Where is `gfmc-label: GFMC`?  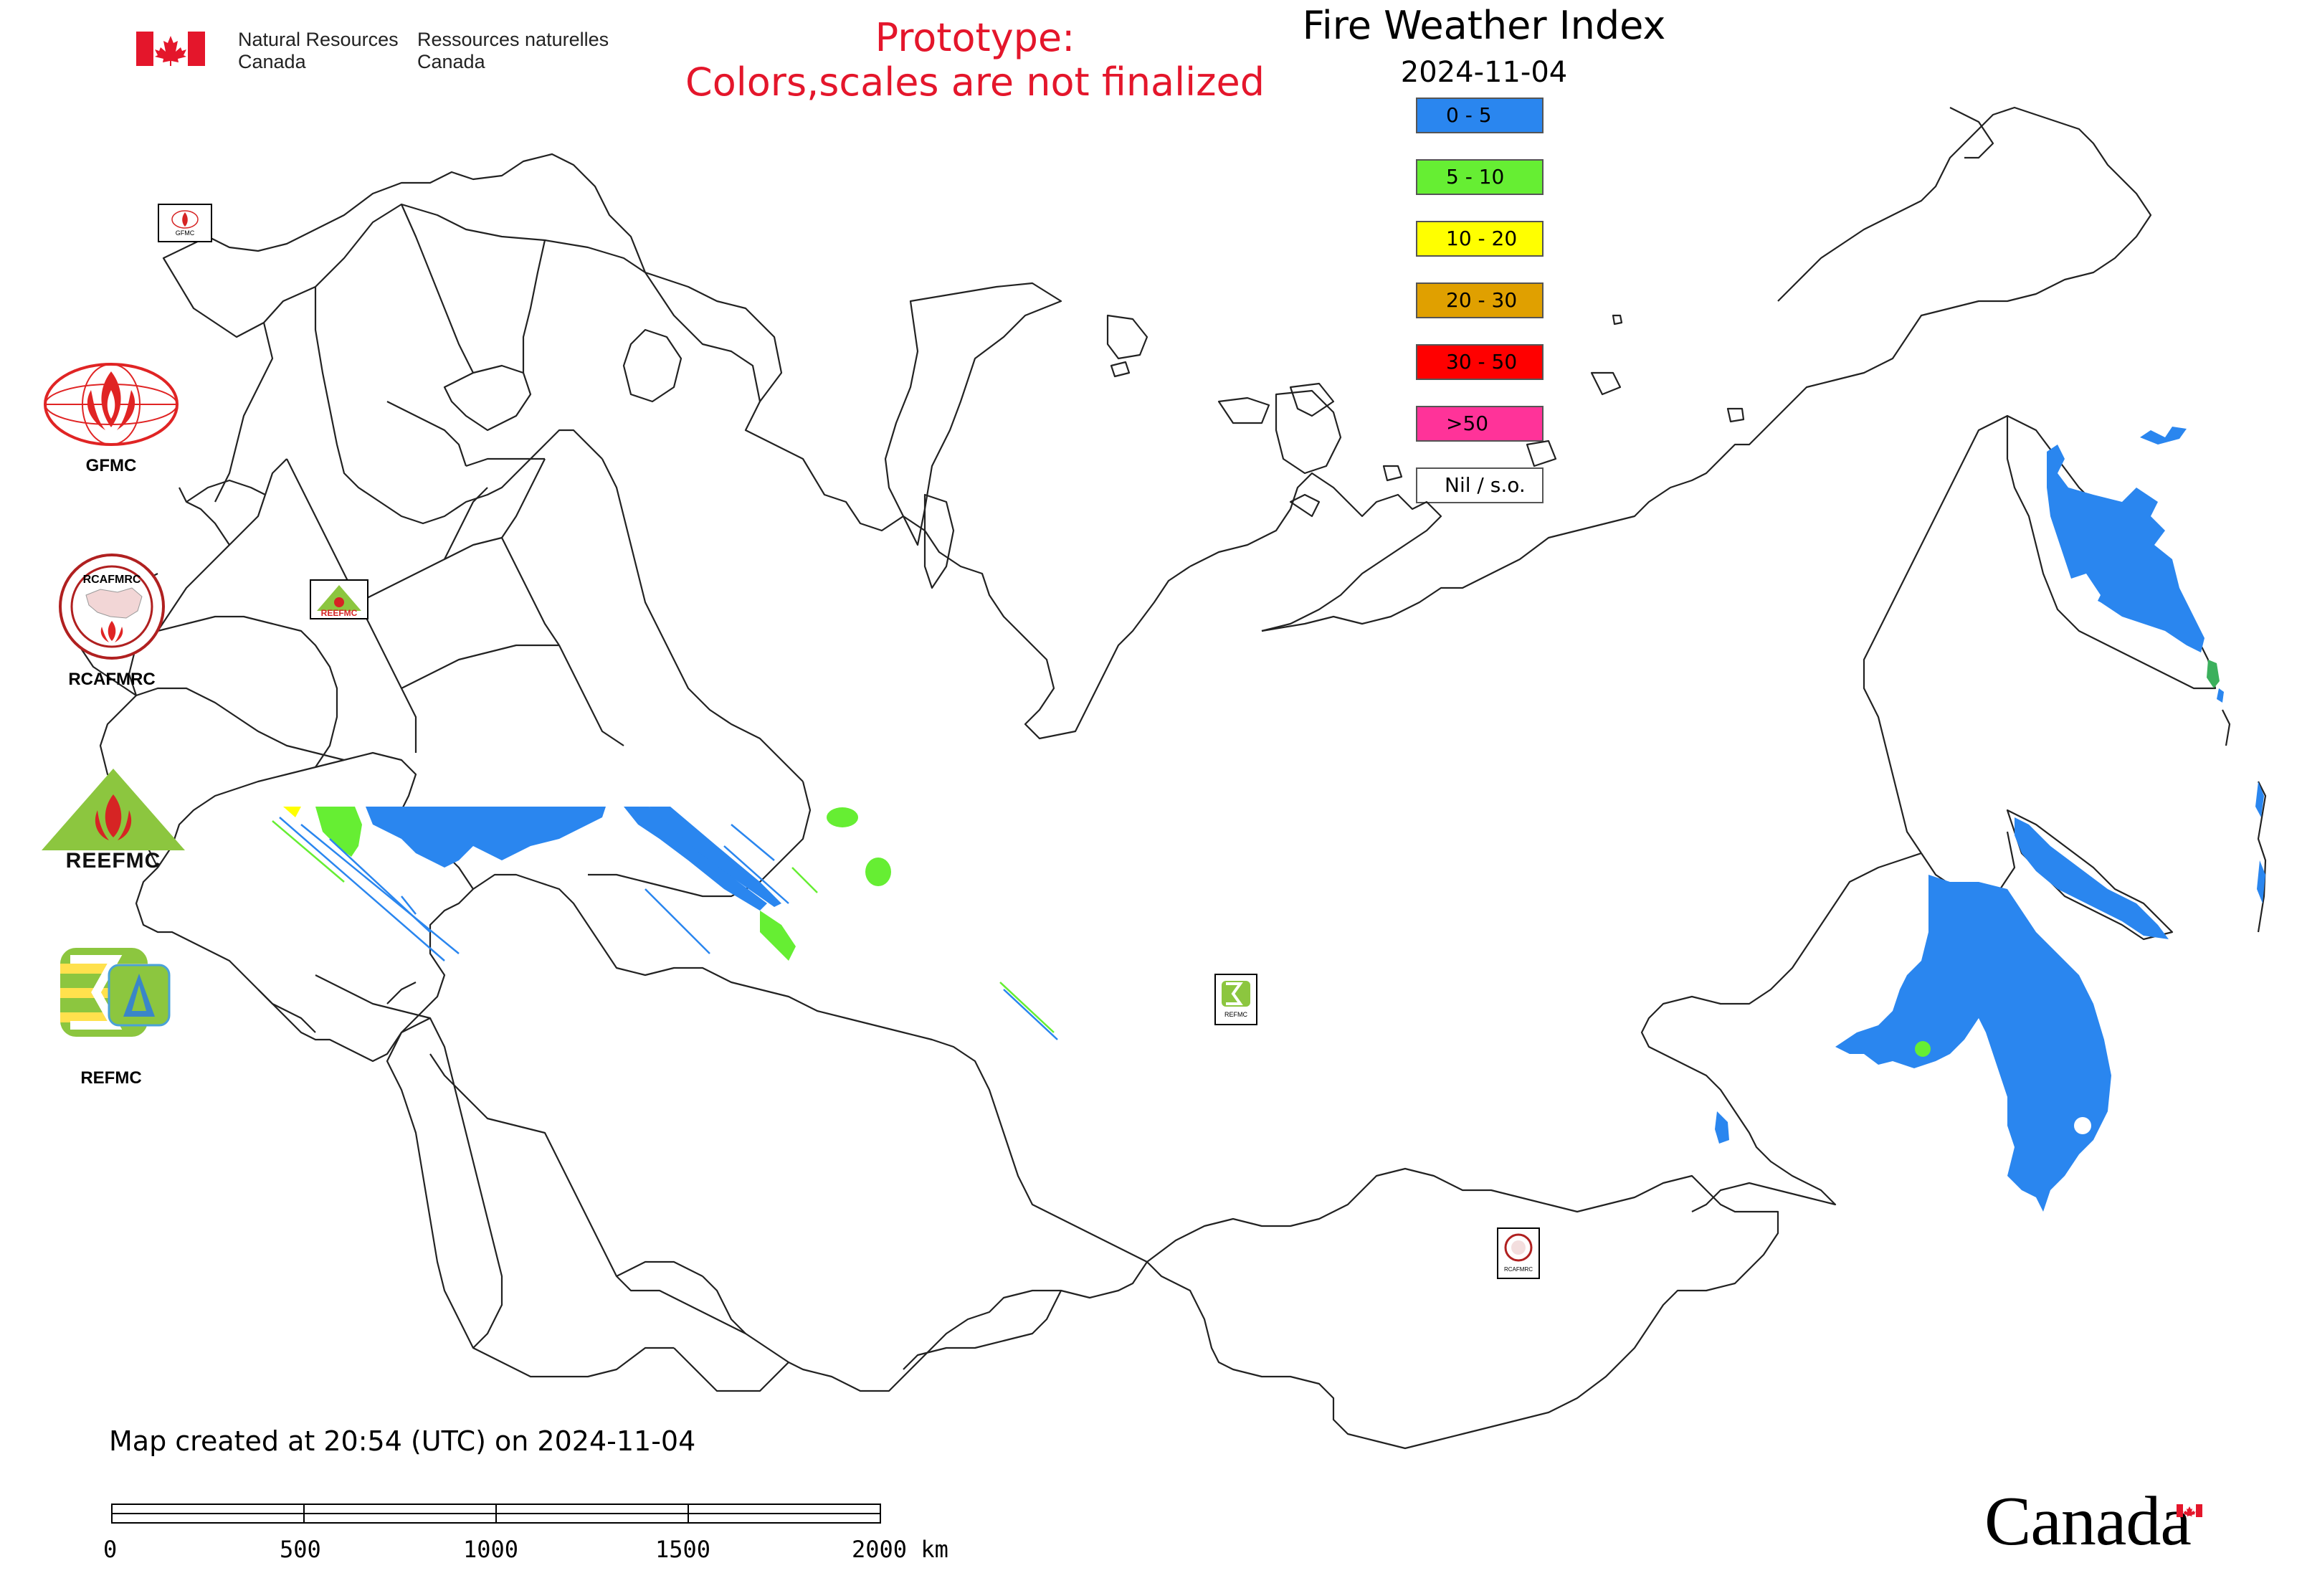
gfmc-label: GFMC is located at coordinates (111, 465).